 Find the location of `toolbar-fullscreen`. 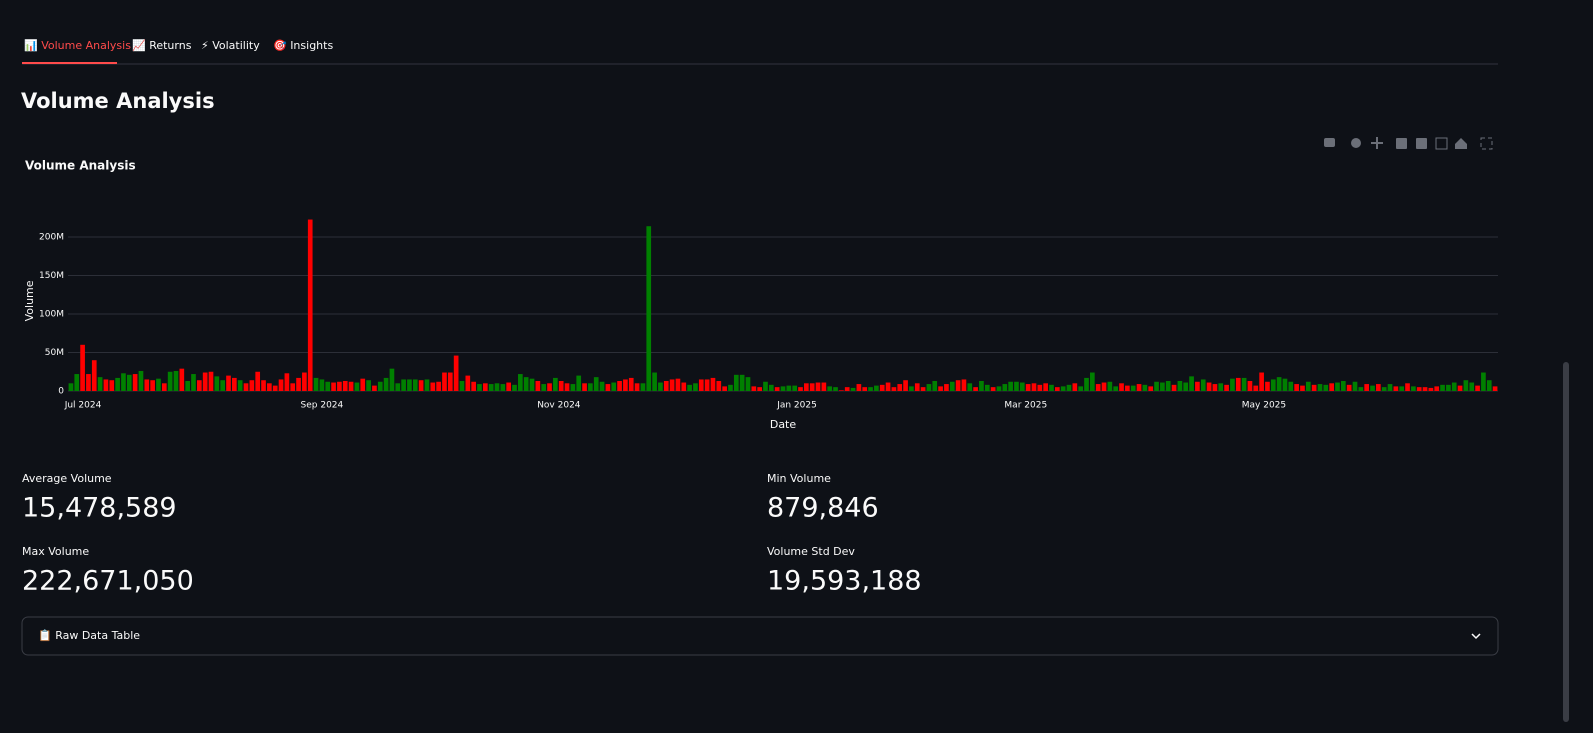

toolbar-fullscreen is located at coordinates (1486, 143).